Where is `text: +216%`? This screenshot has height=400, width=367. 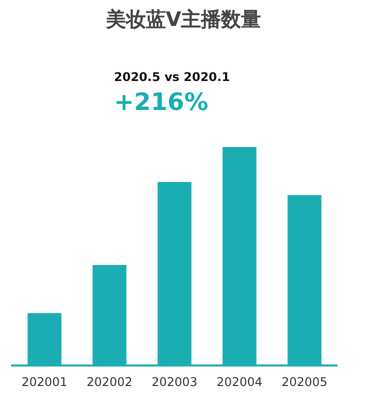 text: +216% is located at coordinates (161, 102).